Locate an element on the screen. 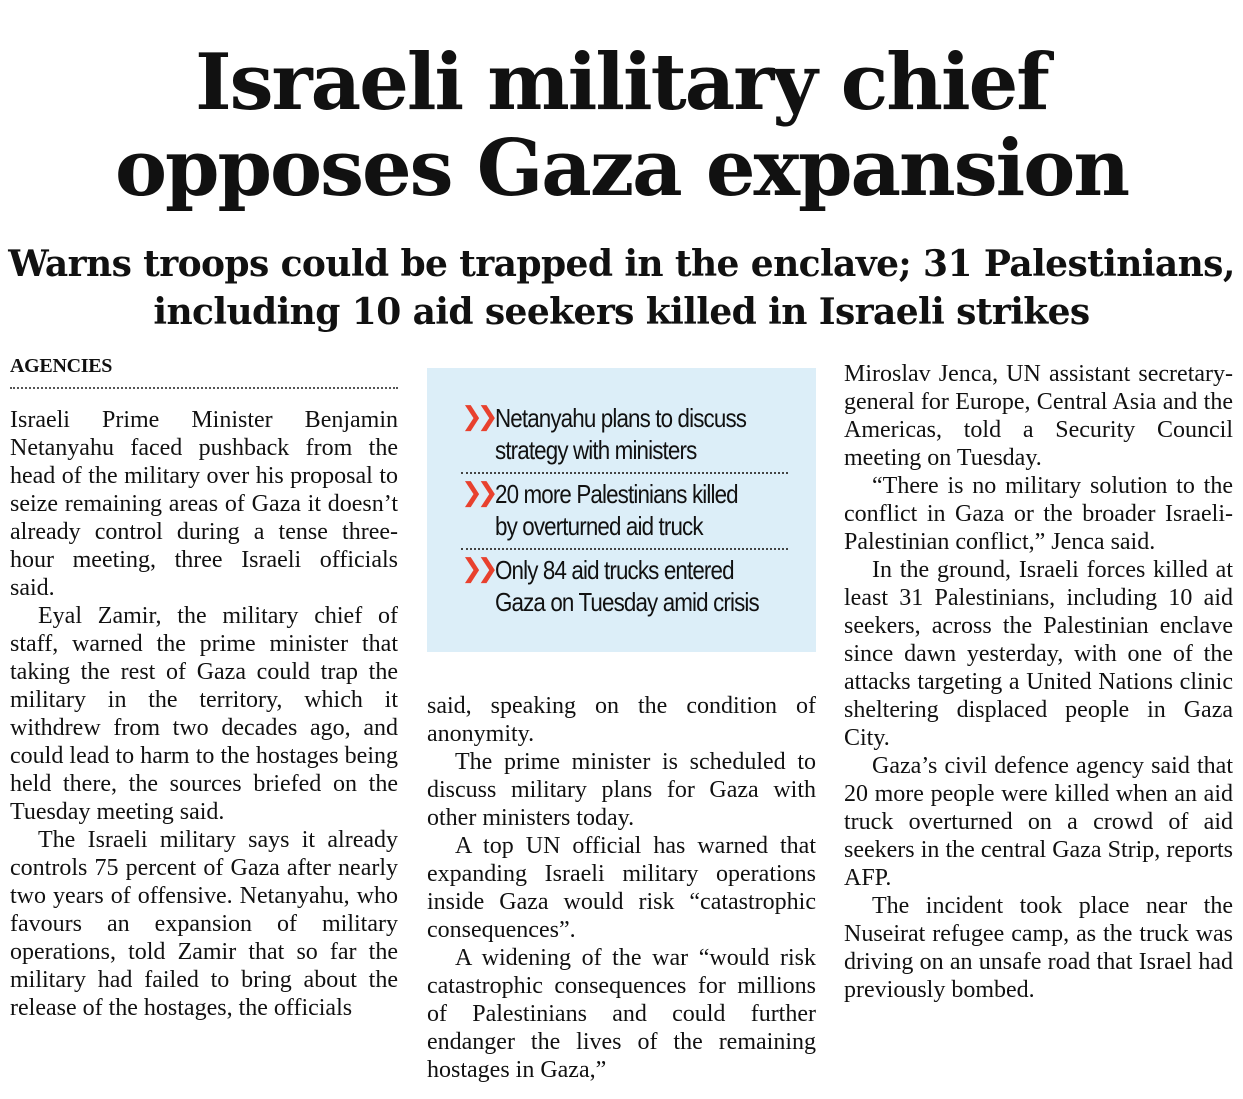 The height and width of the screenshot is (1099, 1243). highlight-line: Only 84 aid trucks entered is located at coordinates (615, 570).